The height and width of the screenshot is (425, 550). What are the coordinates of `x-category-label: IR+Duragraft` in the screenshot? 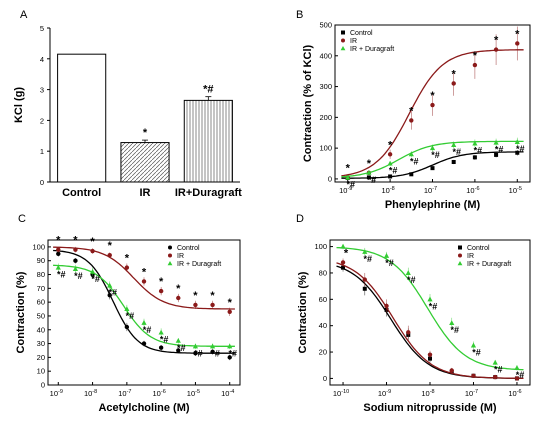 It's located at (208, 193).